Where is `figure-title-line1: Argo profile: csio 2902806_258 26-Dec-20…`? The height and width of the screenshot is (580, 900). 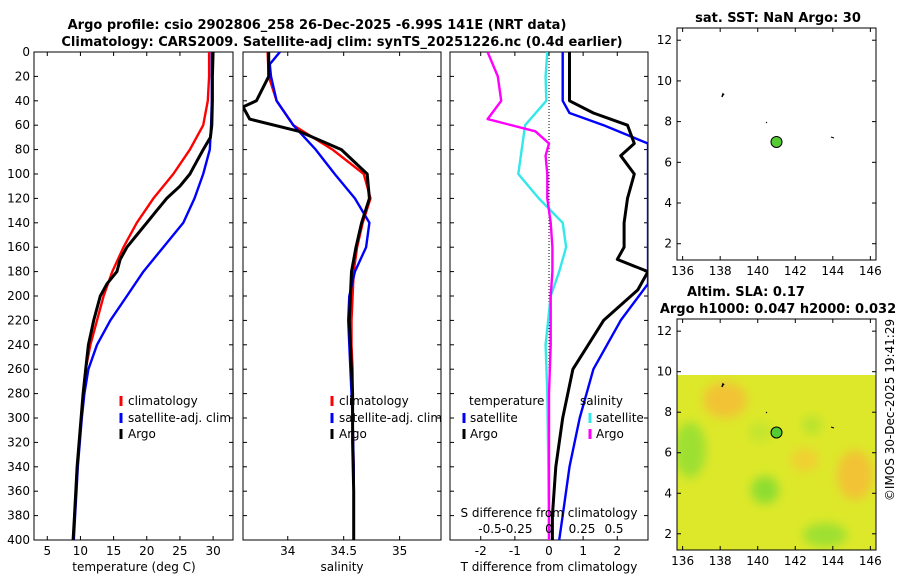
figure-title-line1: Argo profile: csio 2902806_258 26-Dec-20… is located at coordinates (317, 25).